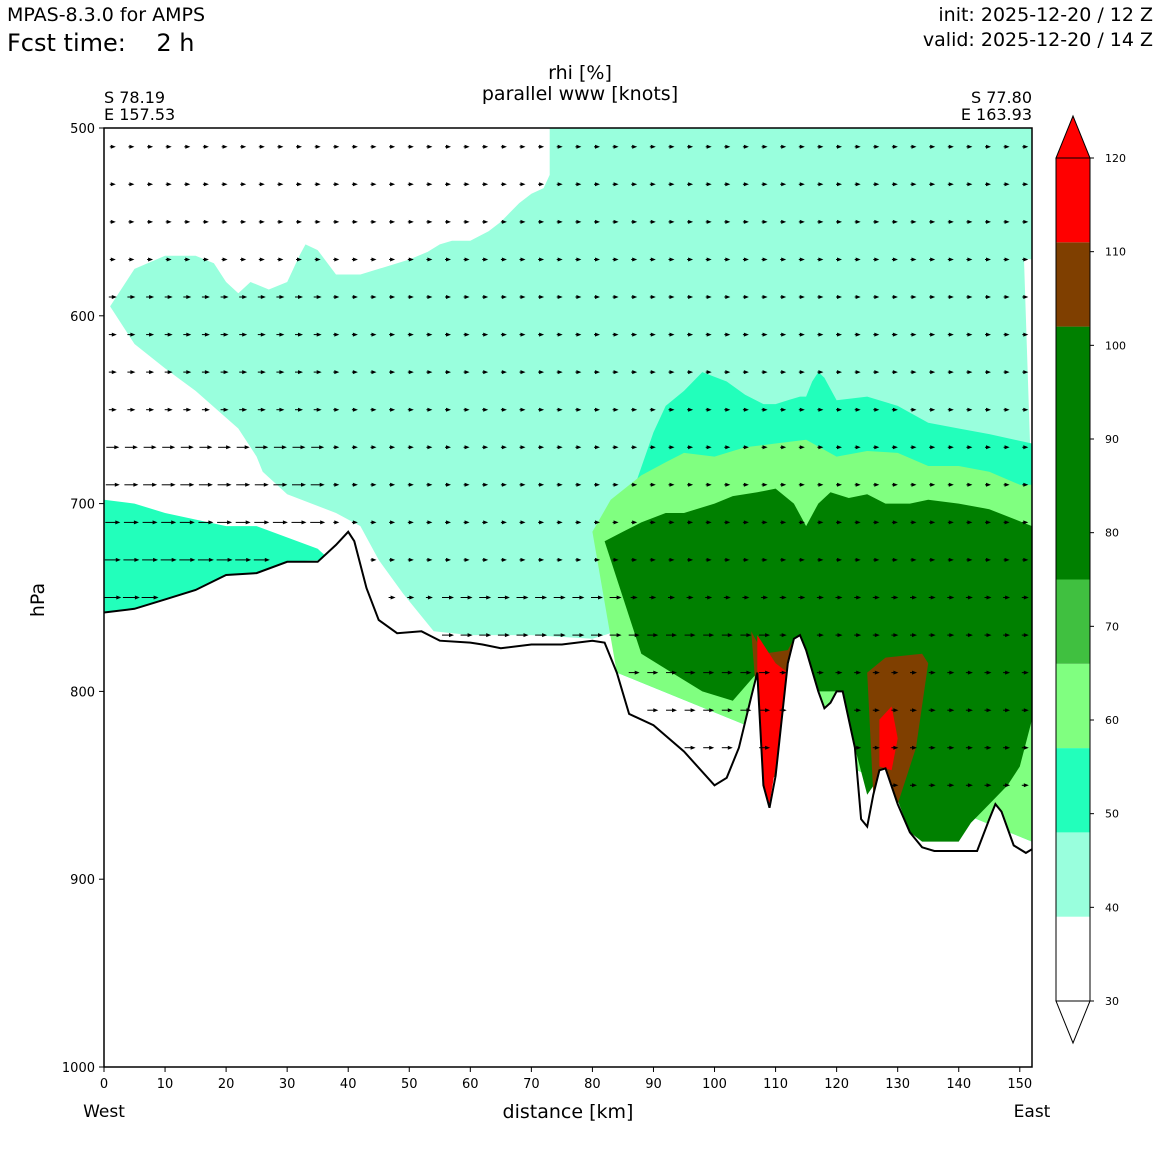 The width and height of the screenshot is (1160, 1160). I want to click on x-tick-label: 10, so click(165, 1084).